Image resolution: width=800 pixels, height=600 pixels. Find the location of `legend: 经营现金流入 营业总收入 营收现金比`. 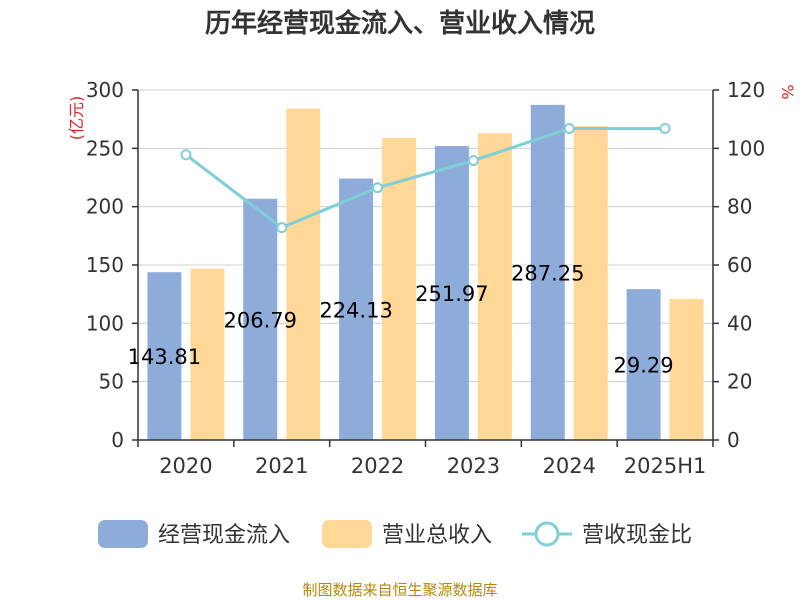

legend: 经营现金流入 营业总收入 营收现金比 is located at coordinates (395, 534).